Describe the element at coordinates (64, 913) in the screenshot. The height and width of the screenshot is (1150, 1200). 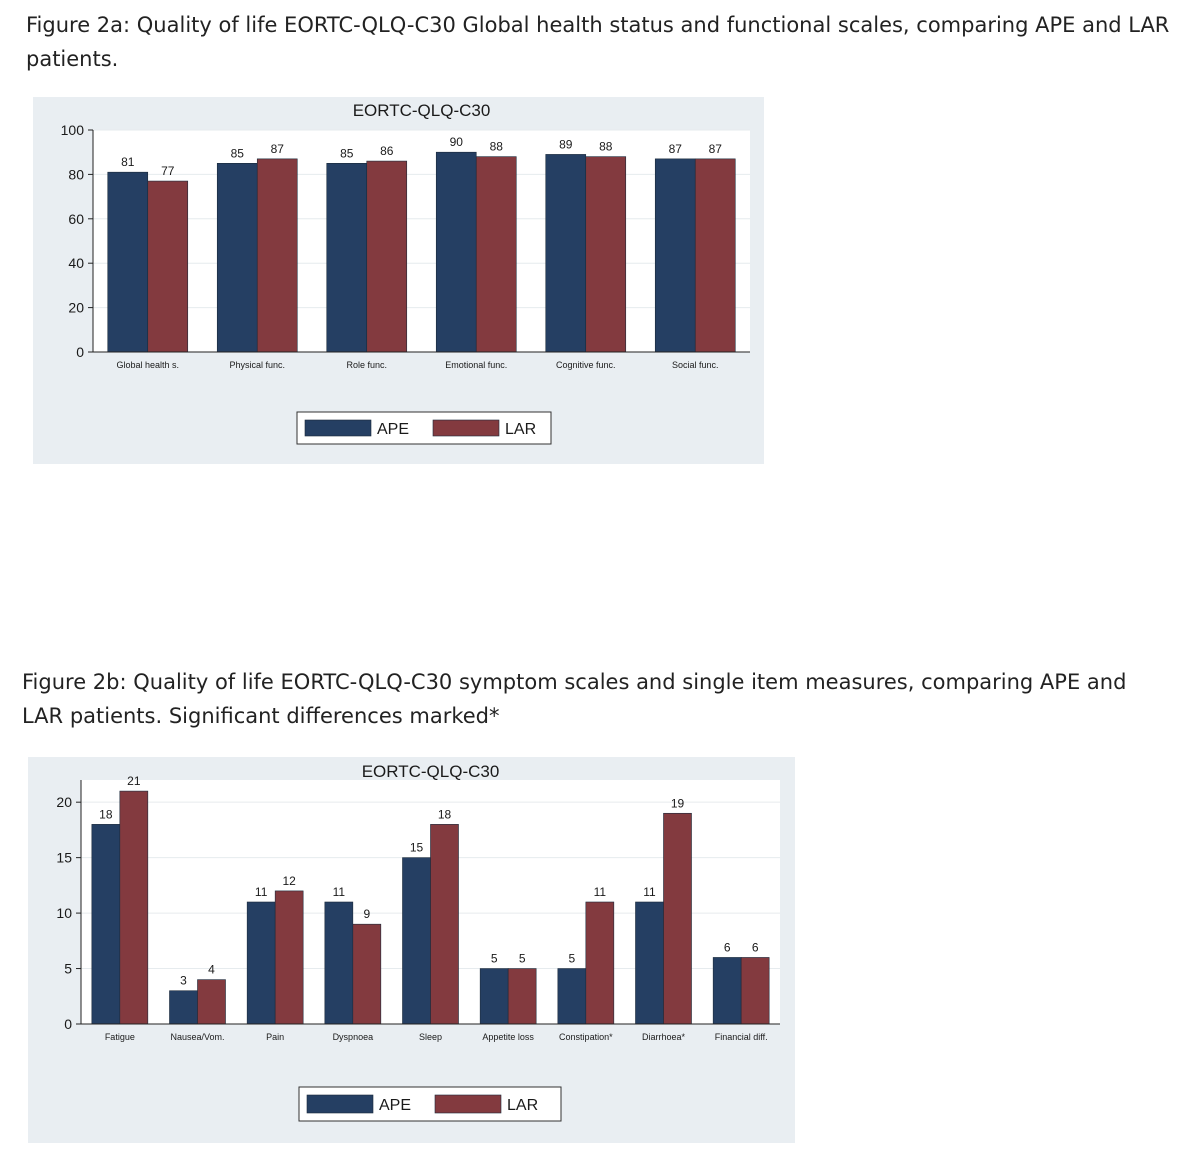
I see `y-tick-label: 10` at that location.